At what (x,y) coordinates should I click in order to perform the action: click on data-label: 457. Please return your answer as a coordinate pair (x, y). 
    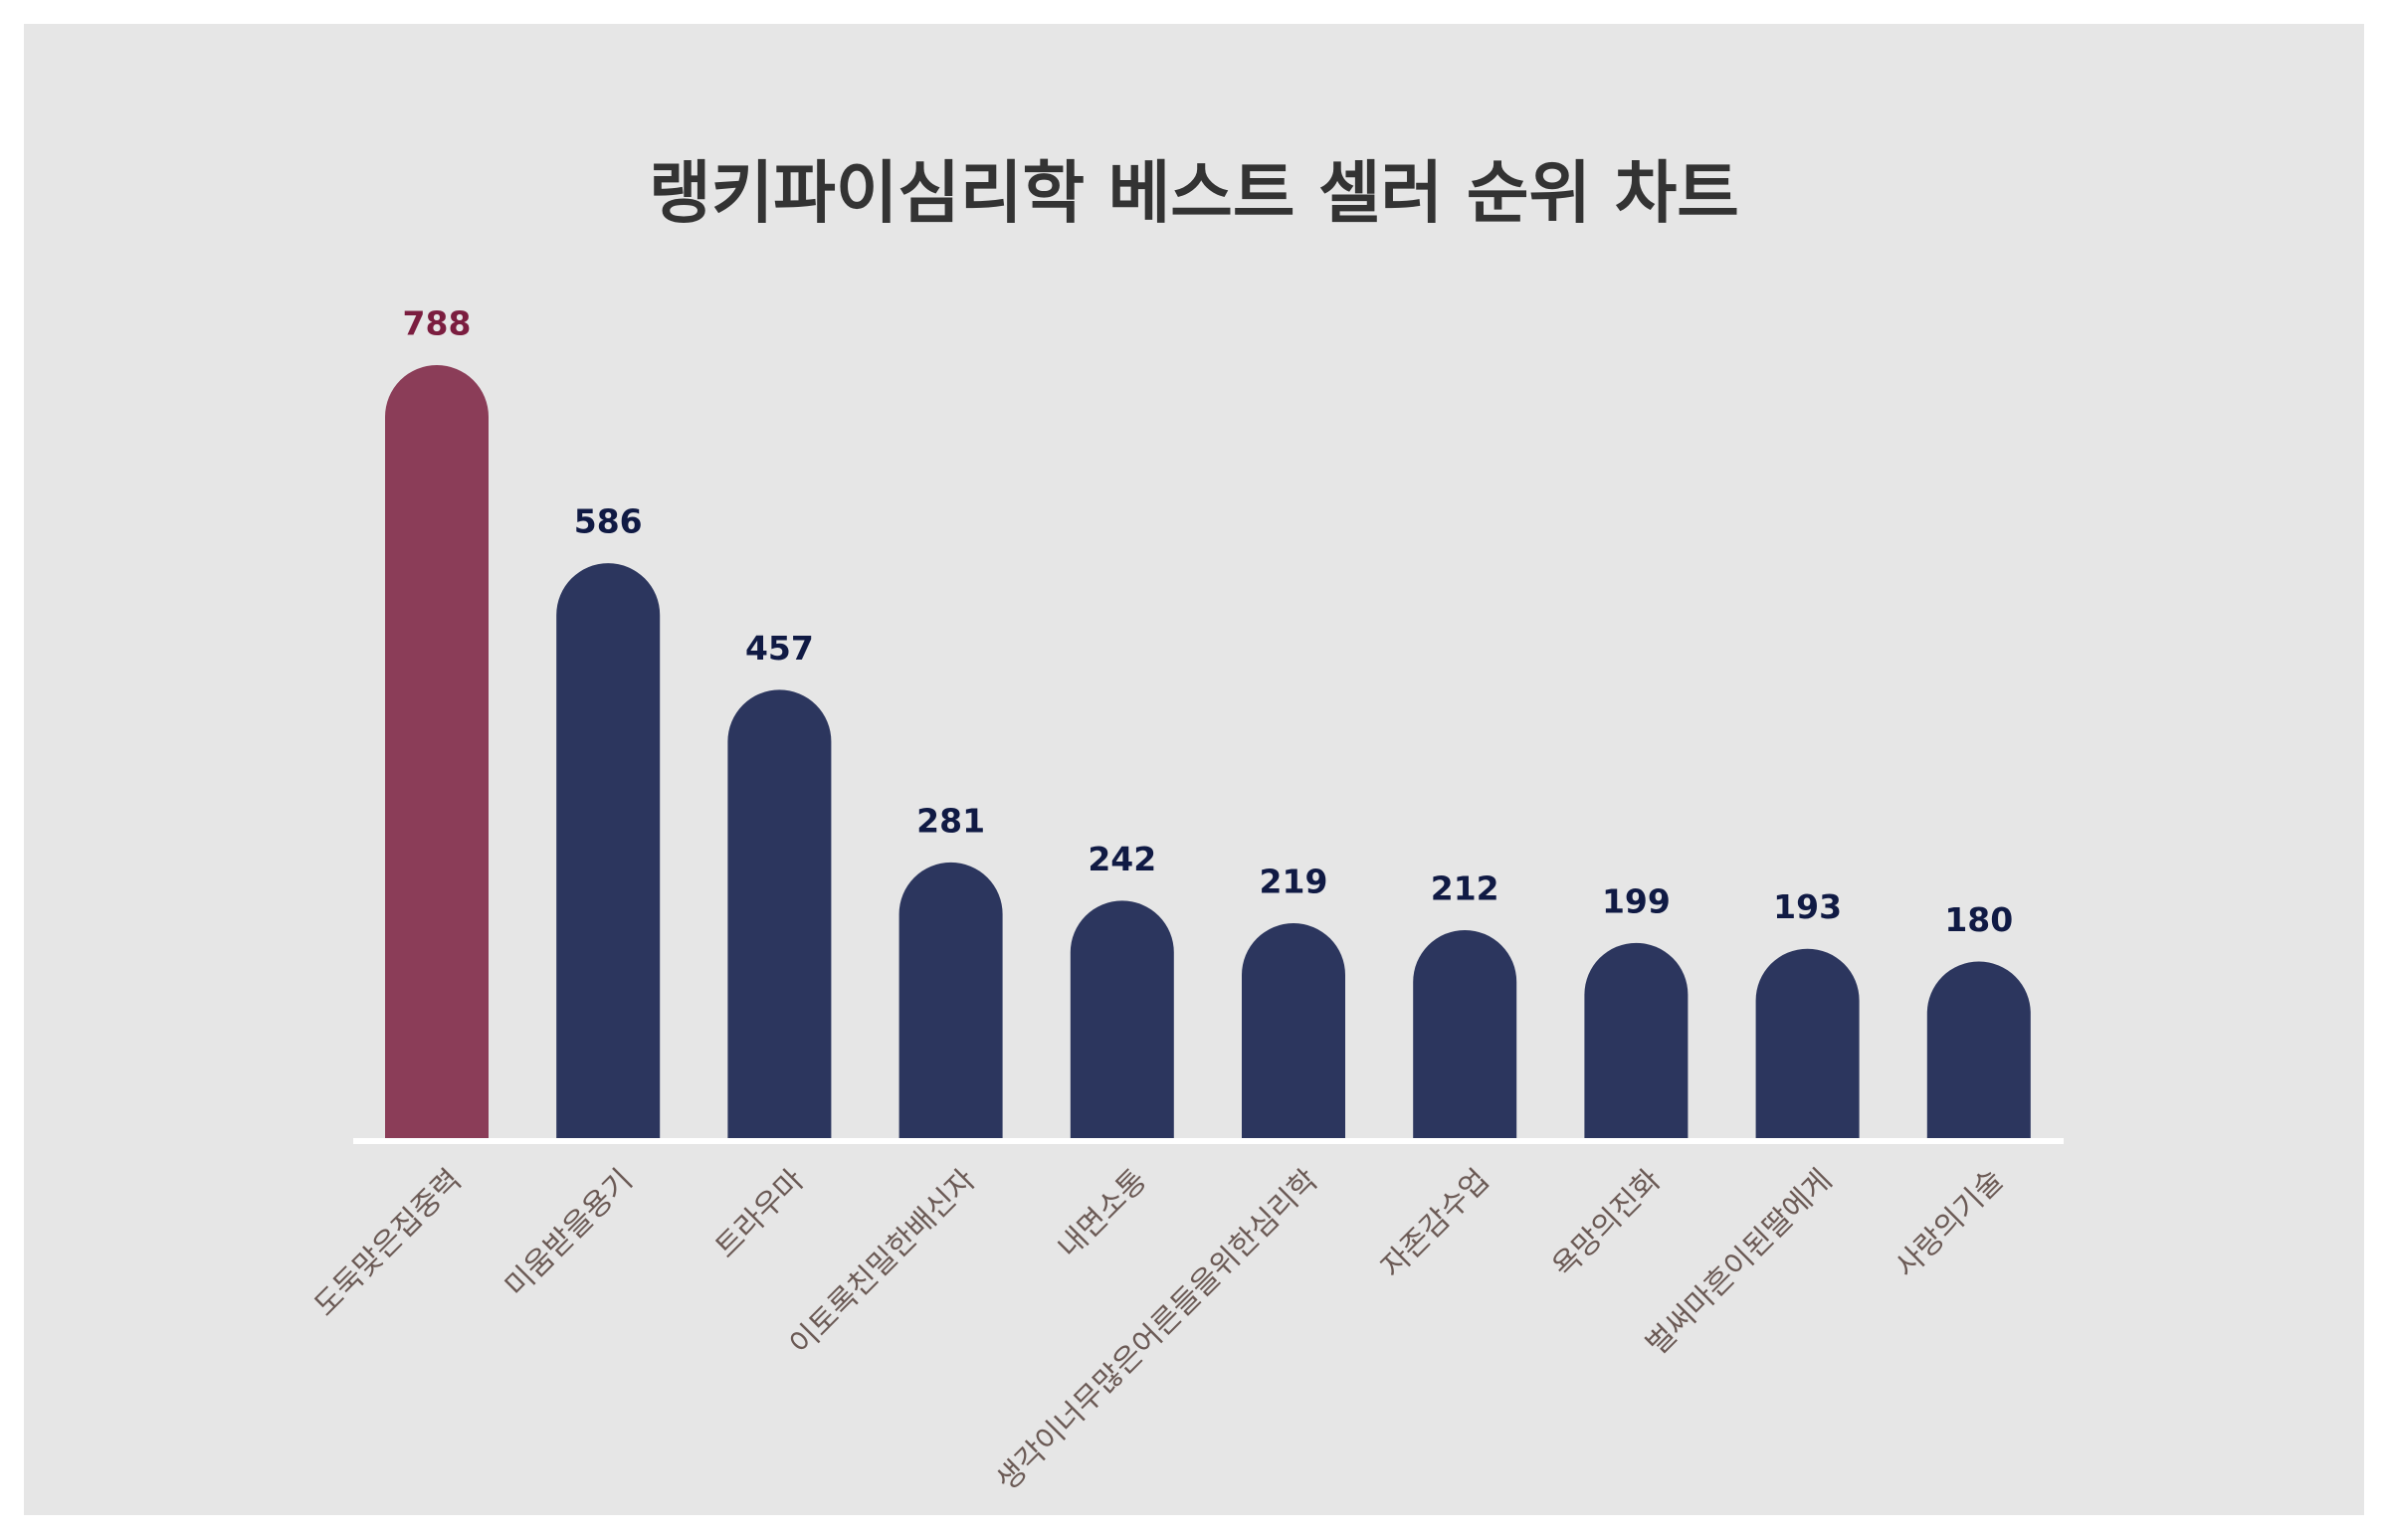
    Looking at the image, I should click on (779, 648).